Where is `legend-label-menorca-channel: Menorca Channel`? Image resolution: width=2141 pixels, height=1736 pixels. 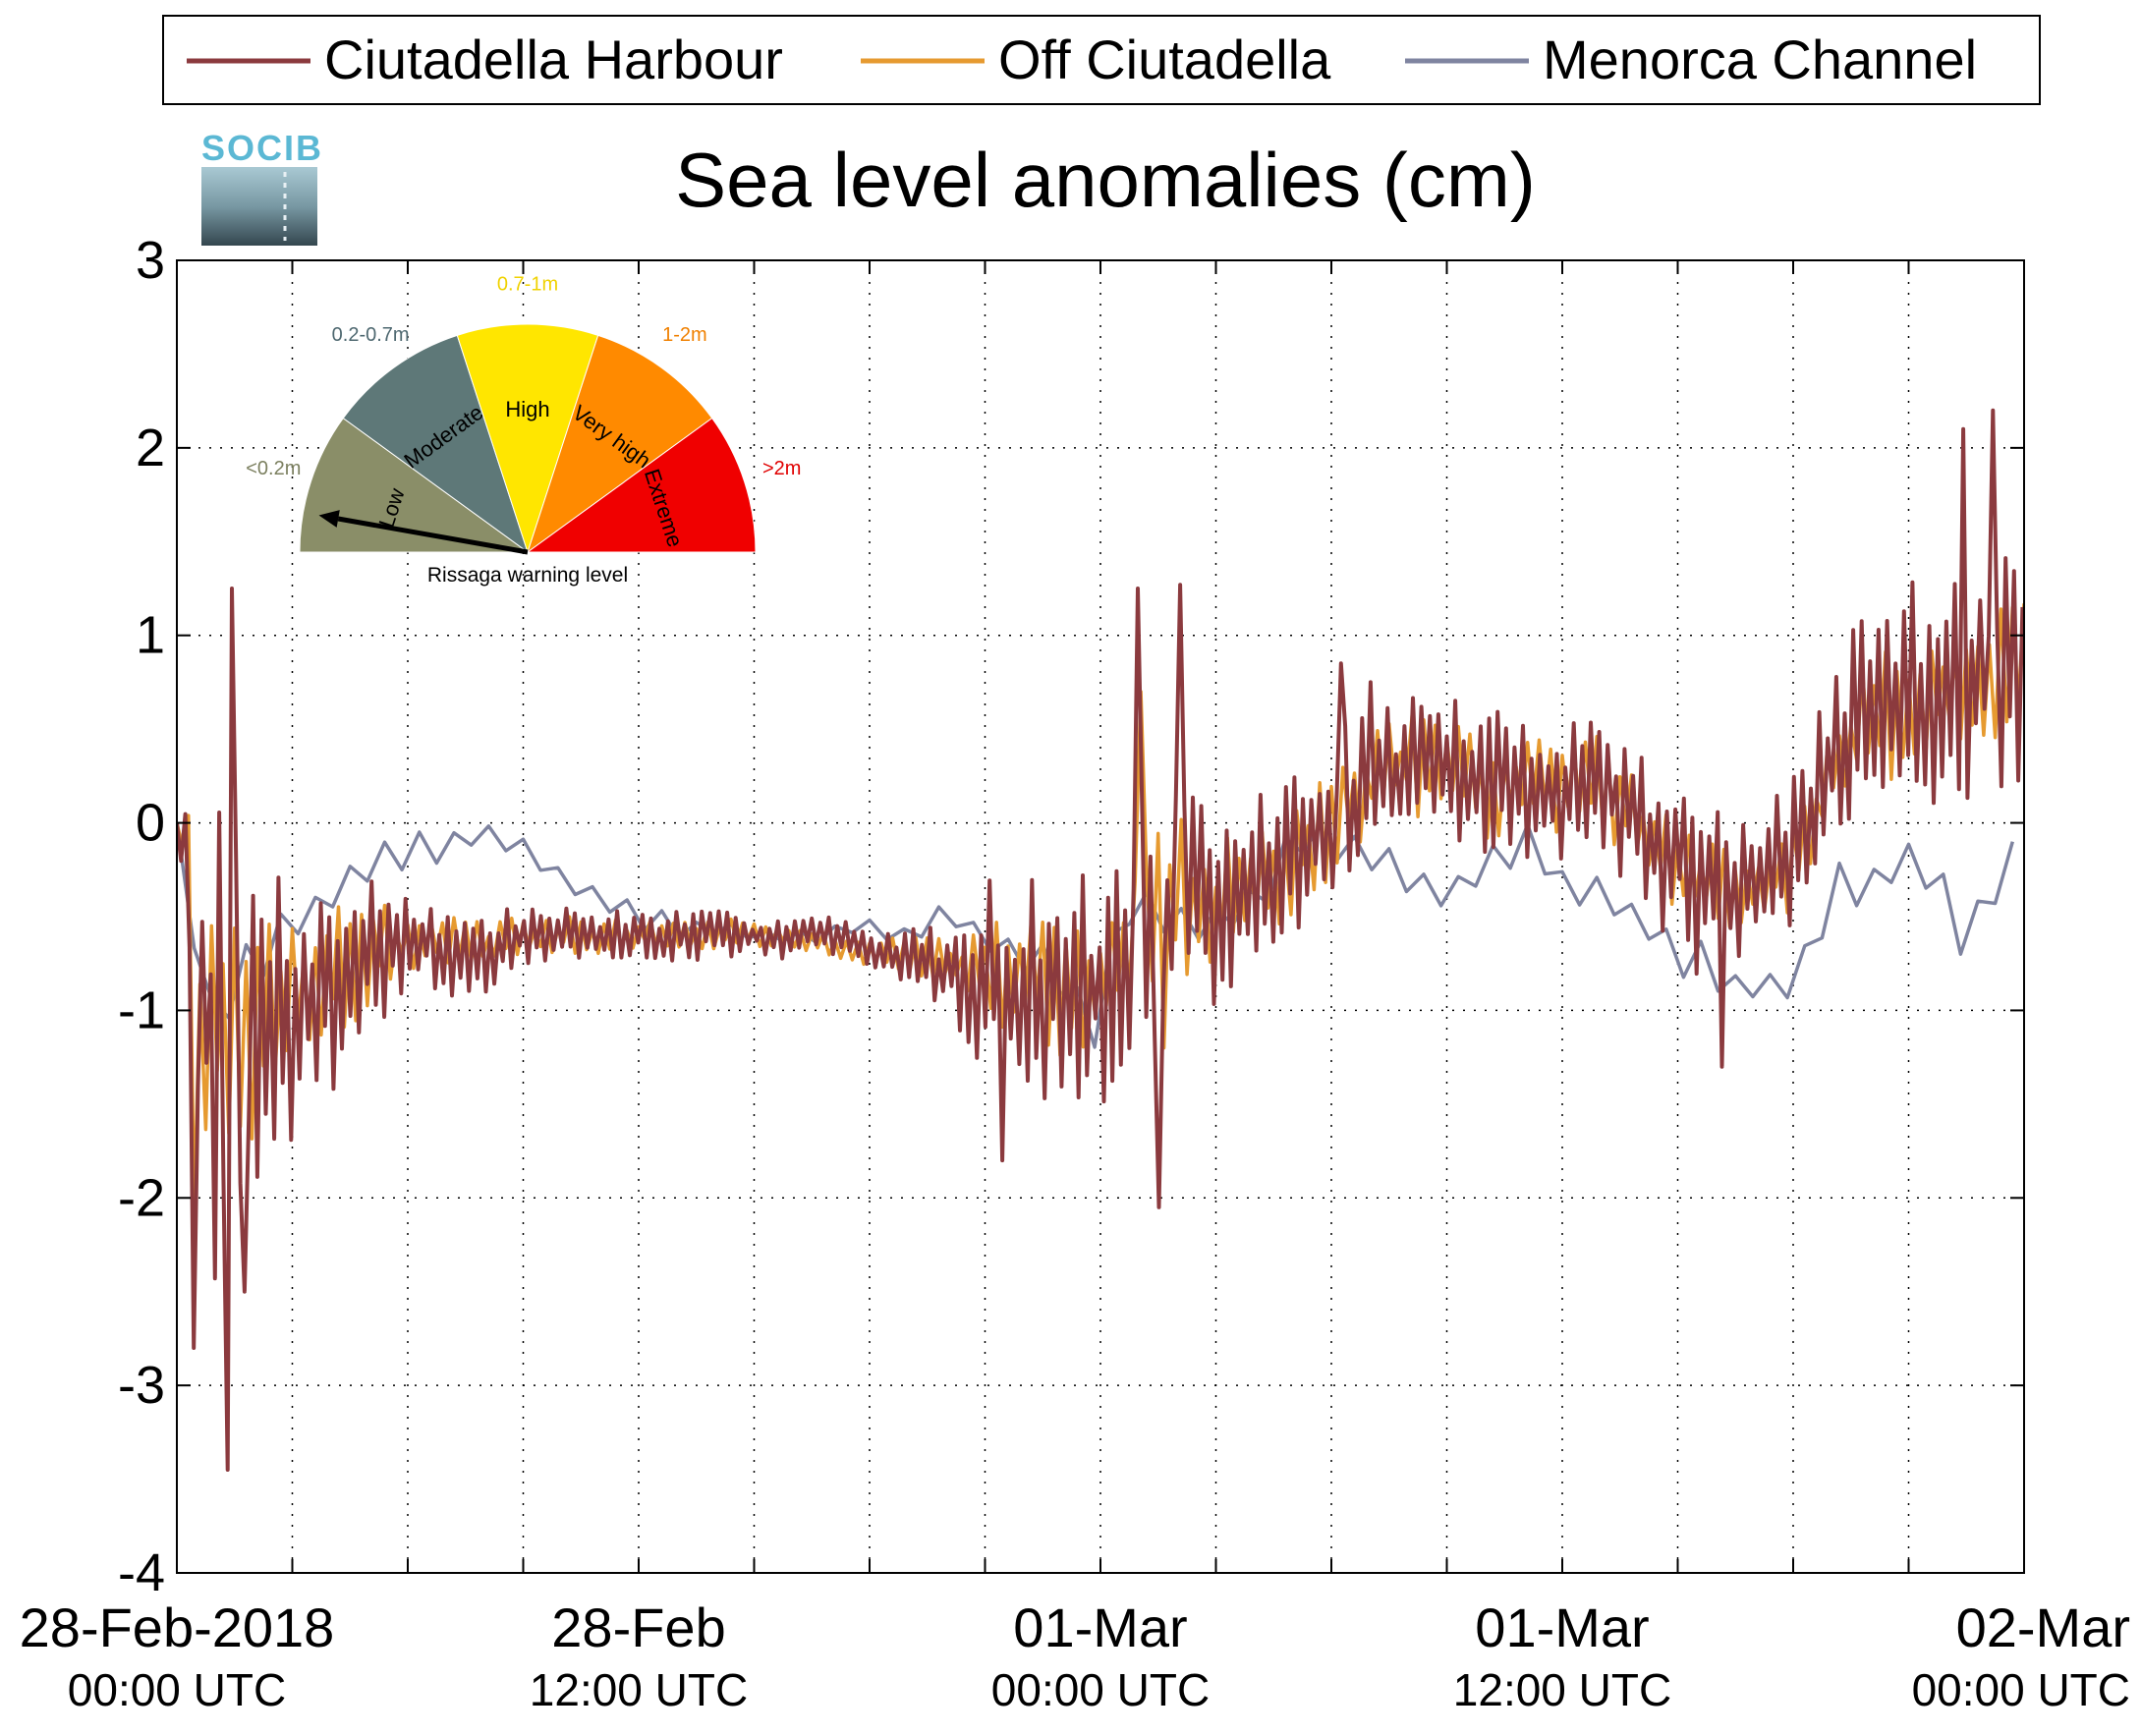
legend-label-menorca-channel: Menorca Channel is located at coordinates (1760, 59).